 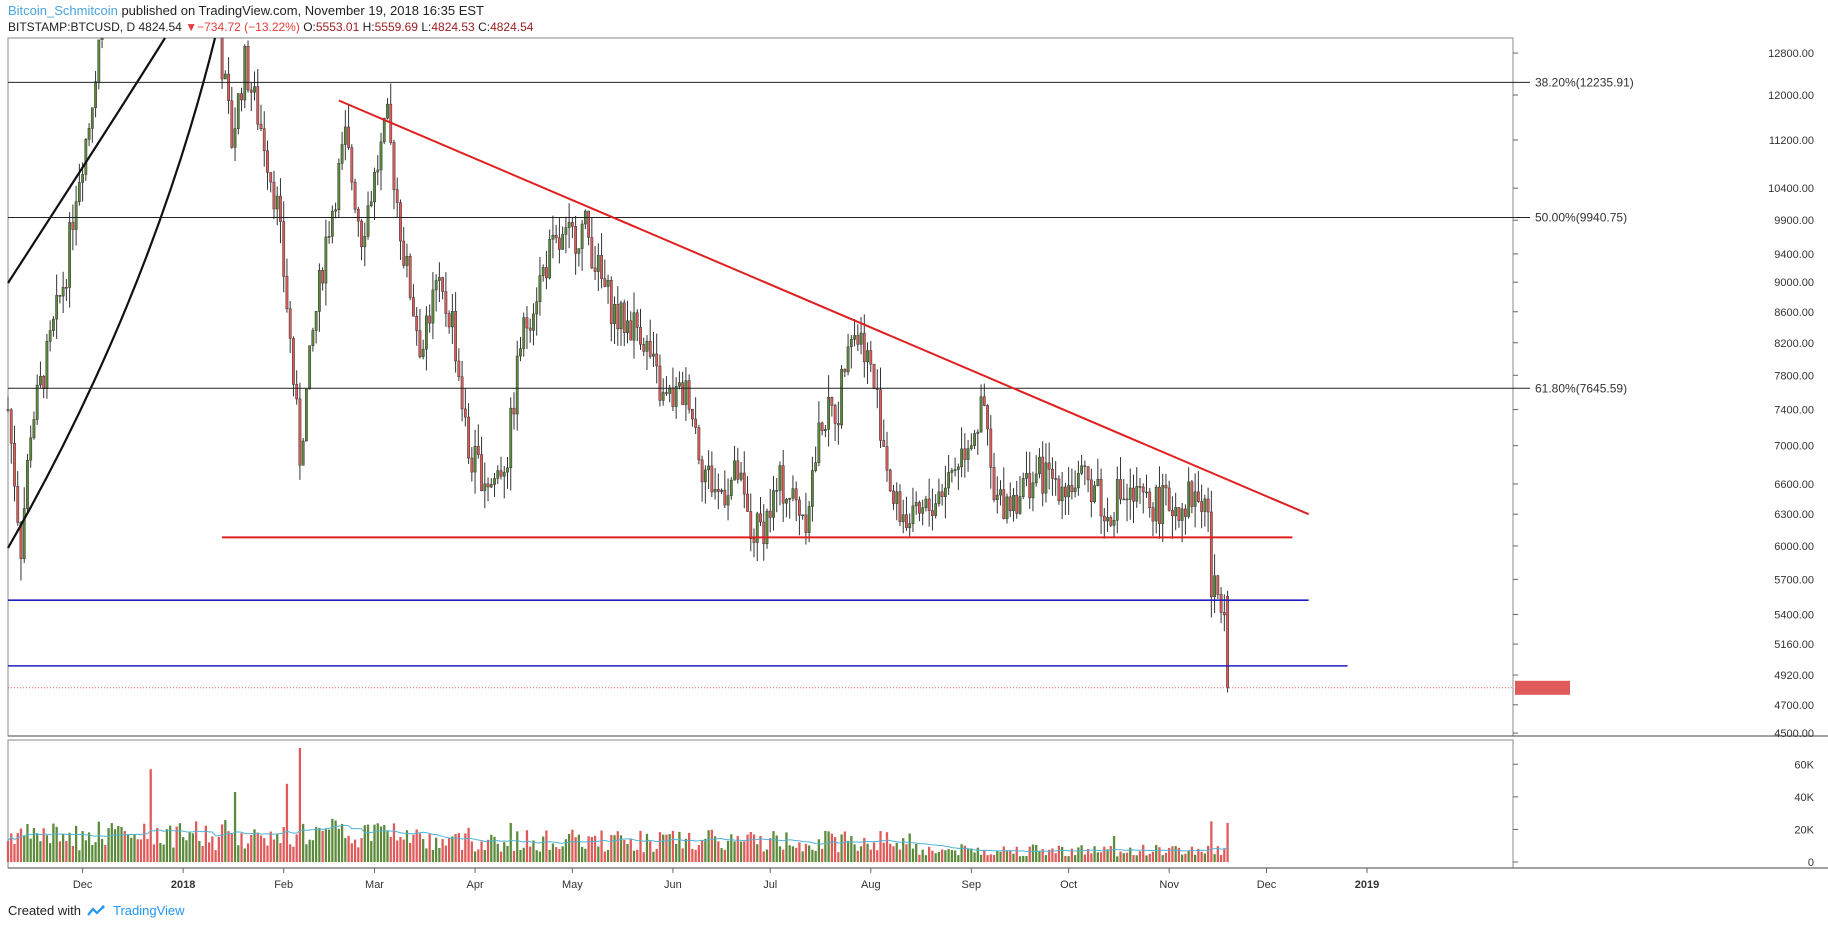 What do you see at coordinates (63, 10) in the screenshot?
I see `author-link: Bitcoin_Schmitcoin` at bounding box center [63, 10].